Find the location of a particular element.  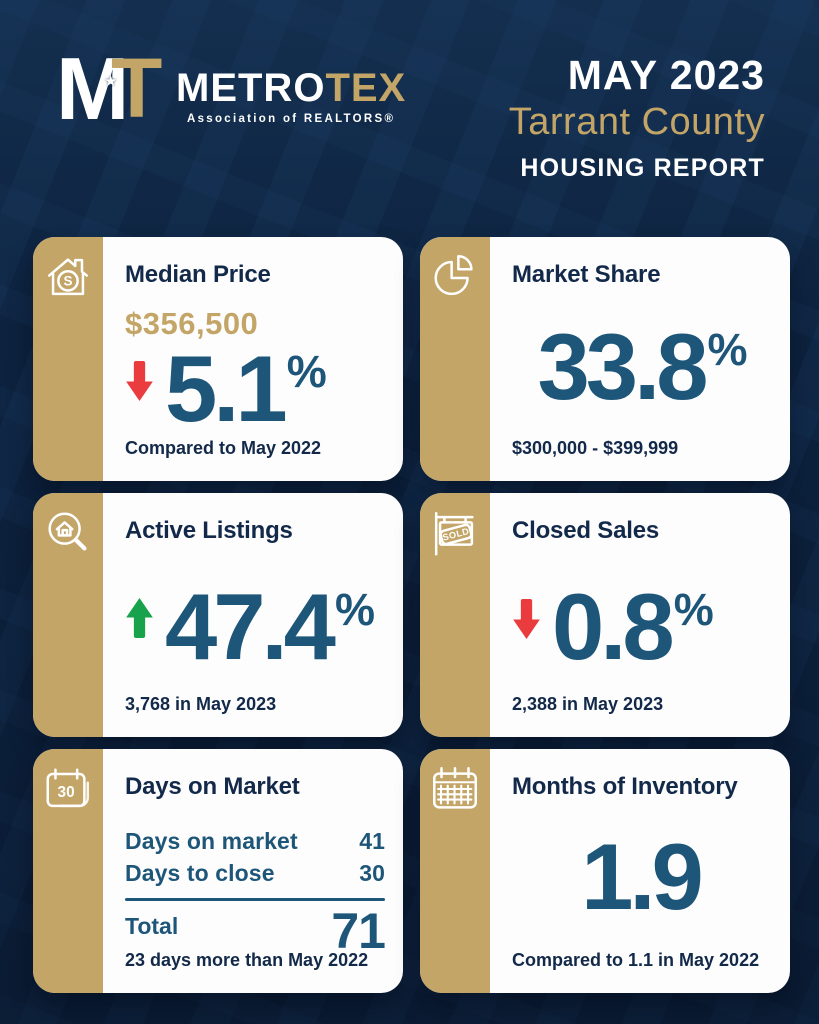

report-period: MAY 2023 is located at coordinates (666, 75).